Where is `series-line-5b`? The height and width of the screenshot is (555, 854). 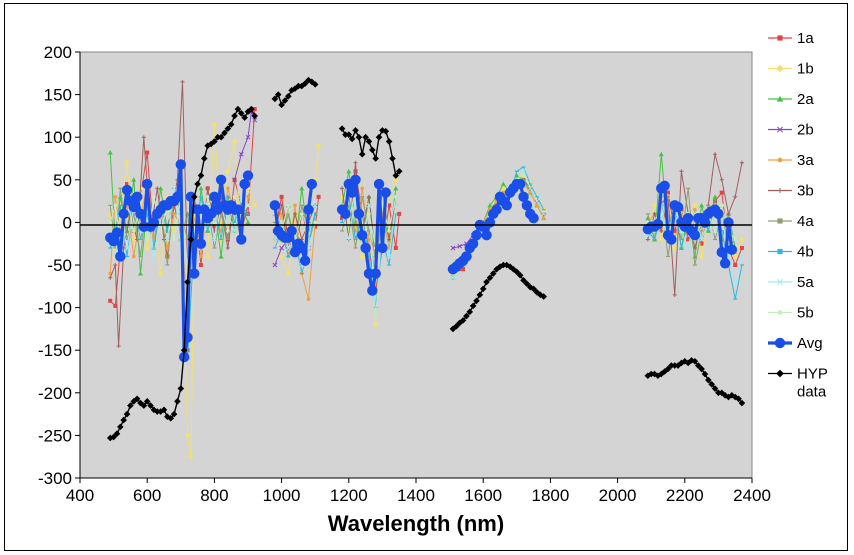
series-line-5b is located at coordinates (179, 231).